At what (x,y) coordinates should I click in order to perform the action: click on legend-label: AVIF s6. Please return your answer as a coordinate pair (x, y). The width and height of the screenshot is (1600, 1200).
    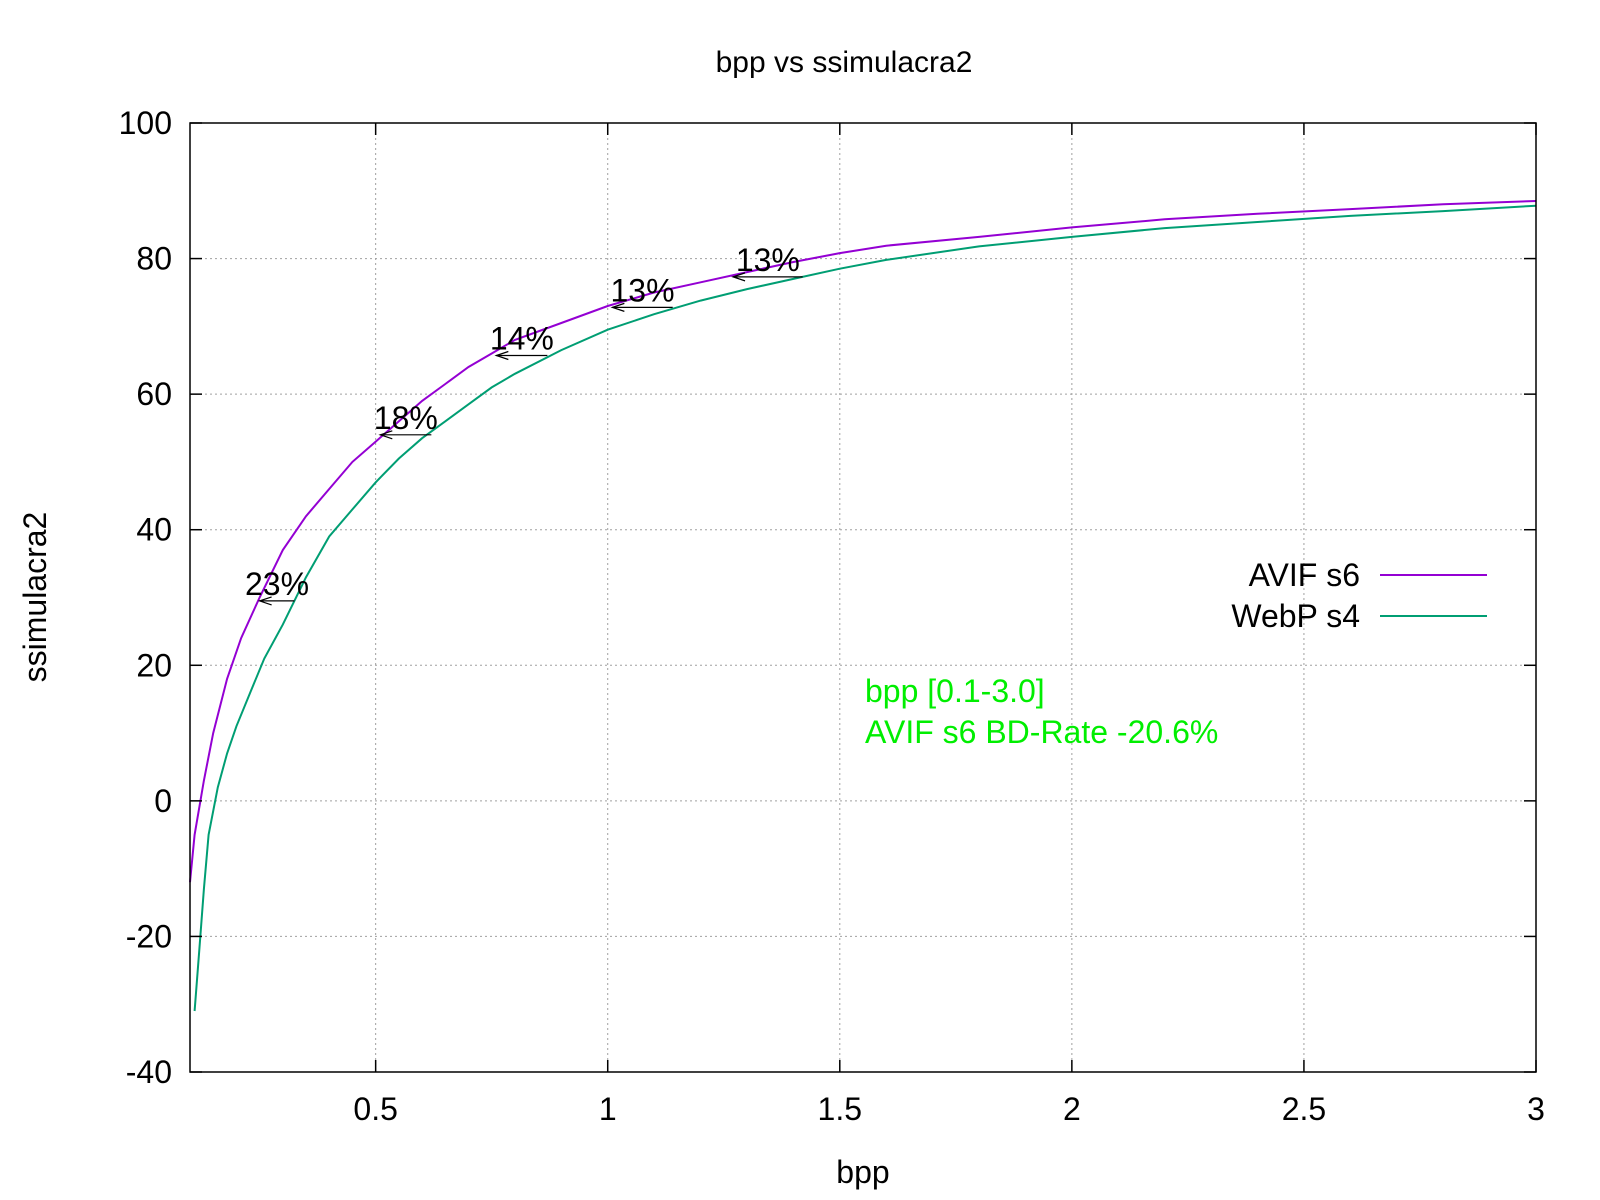
    Looking at the image, I should click on (1304, 575).